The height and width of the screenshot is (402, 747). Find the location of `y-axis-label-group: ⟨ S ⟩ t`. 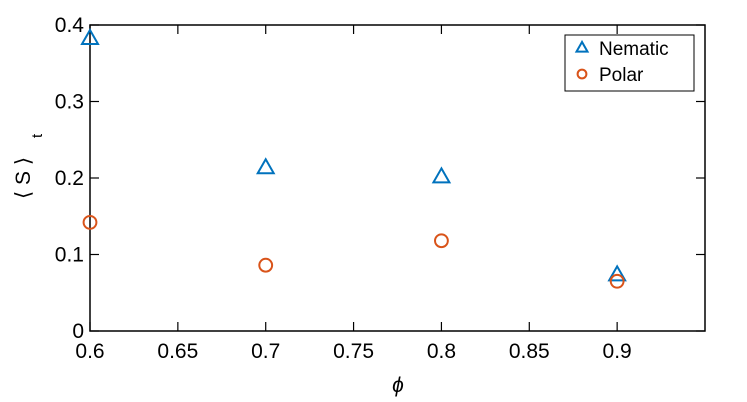

y-axis-label-group: ⟨ S ⟩ t is located at coordinates (29, 166).